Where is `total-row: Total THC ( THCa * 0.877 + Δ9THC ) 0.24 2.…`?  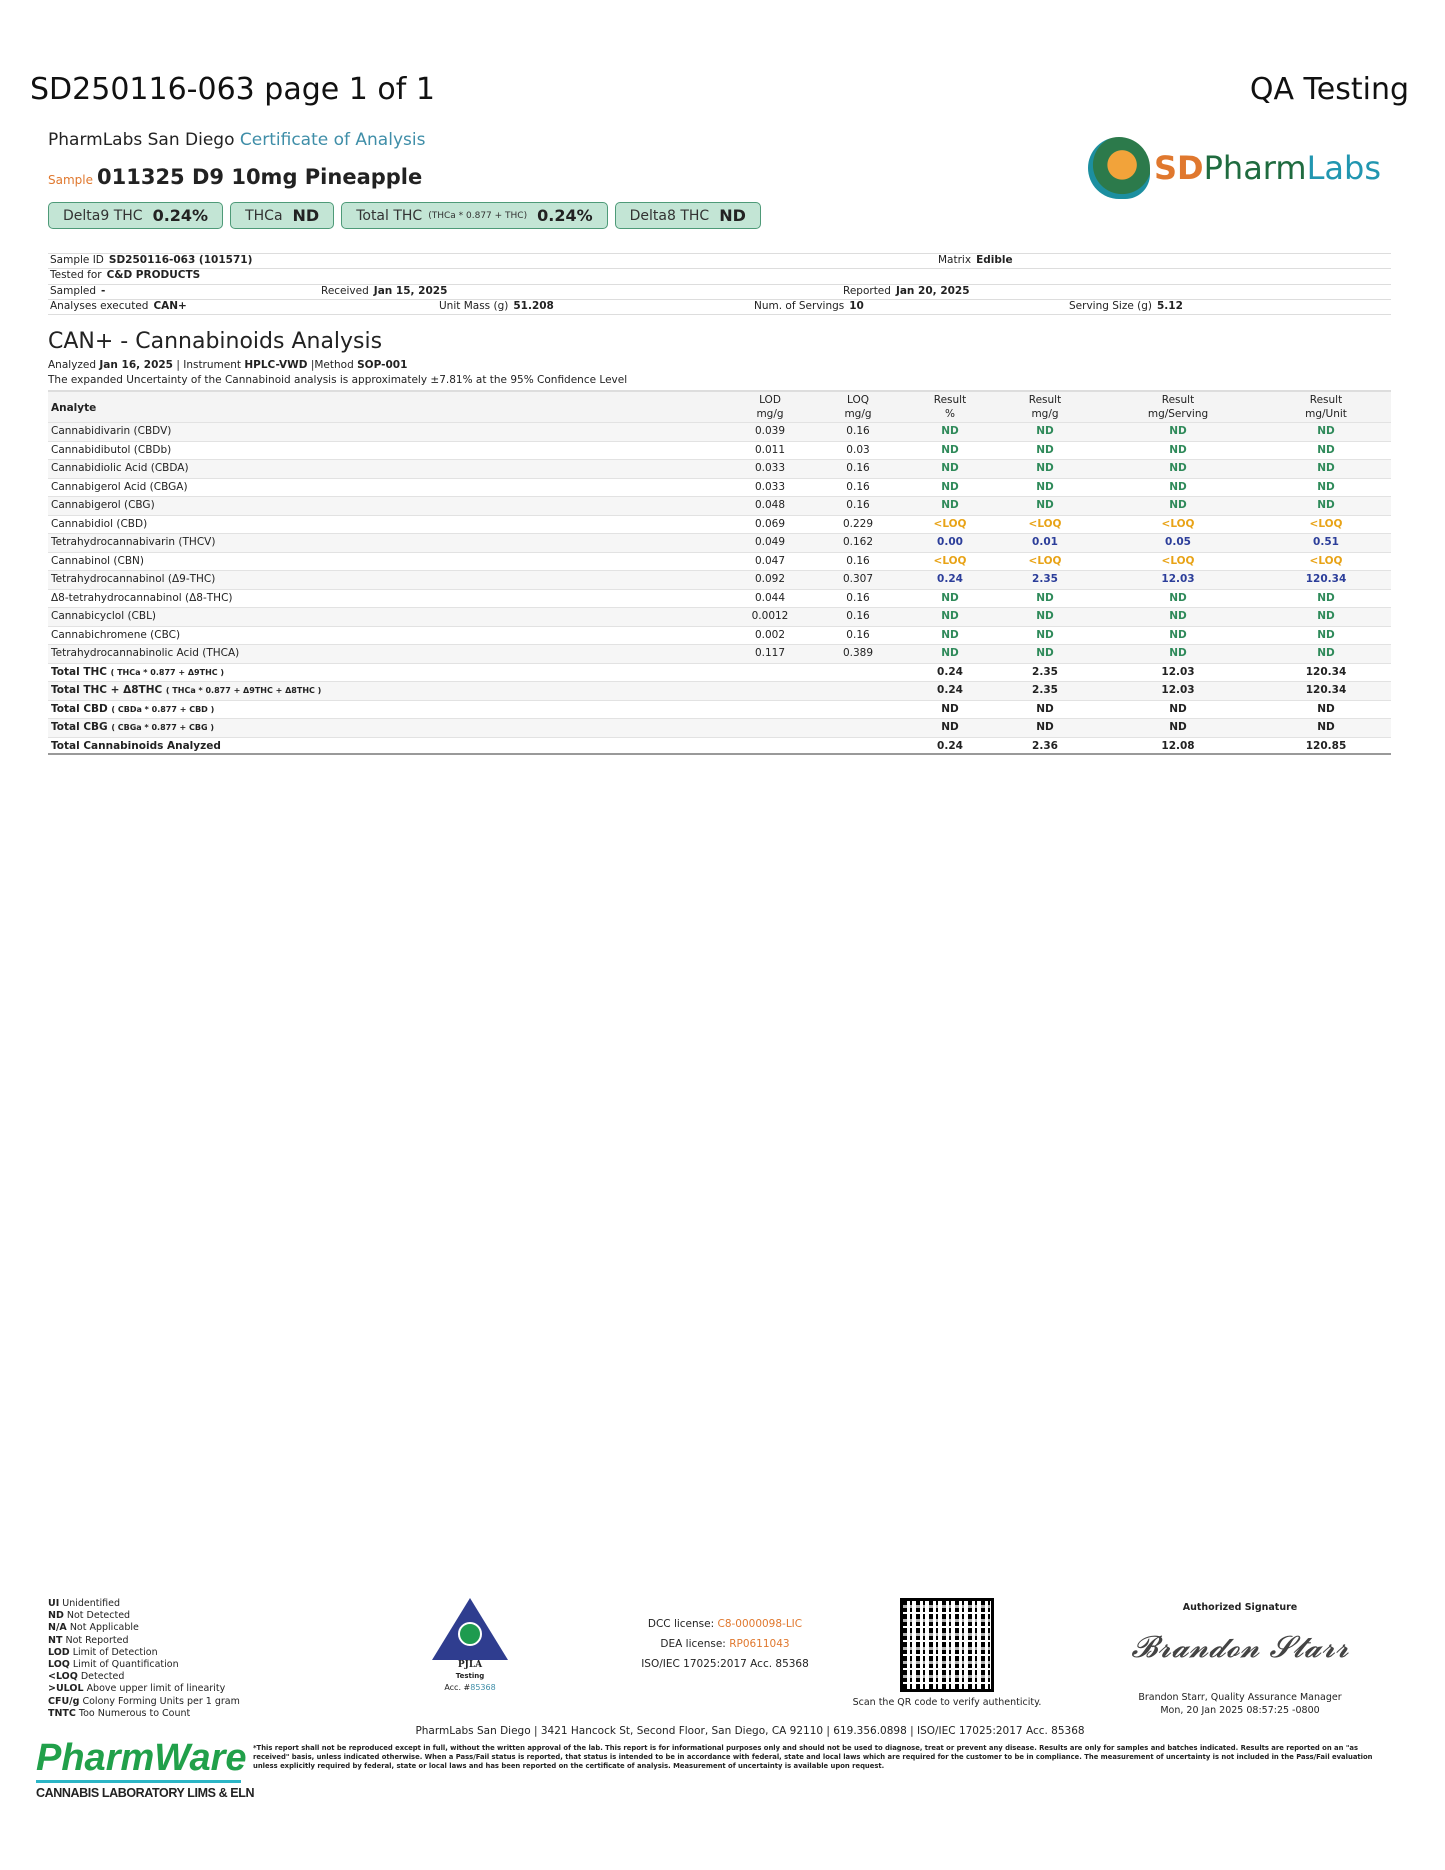 total-row: Total THC ( THCa * 0.877 + Δ9THC ) 0.24 2.… is located at coordinates (719, 672).